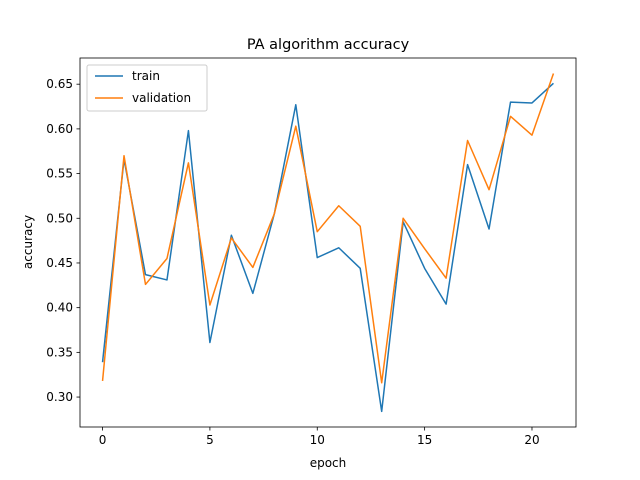  I want to click on y-axis: 0.30 0.35 0.40 0.45 0.50 0.55 0.60 0.65, so click(63, 240).